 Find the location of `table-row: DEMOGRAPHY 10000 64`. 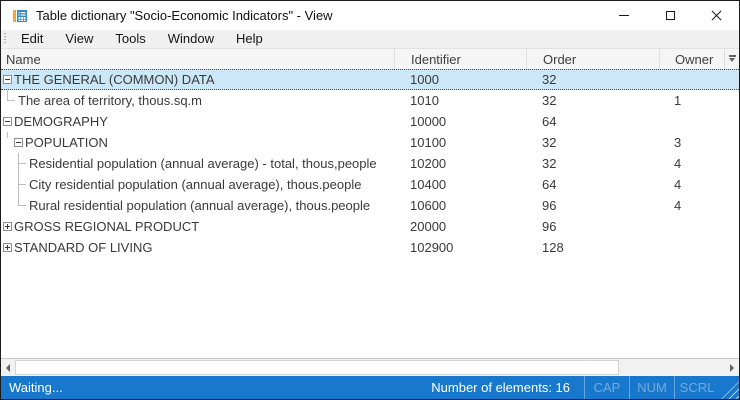

table-row: DEMOGRAPHY 10000 64 is located at coordinates (370, 121).